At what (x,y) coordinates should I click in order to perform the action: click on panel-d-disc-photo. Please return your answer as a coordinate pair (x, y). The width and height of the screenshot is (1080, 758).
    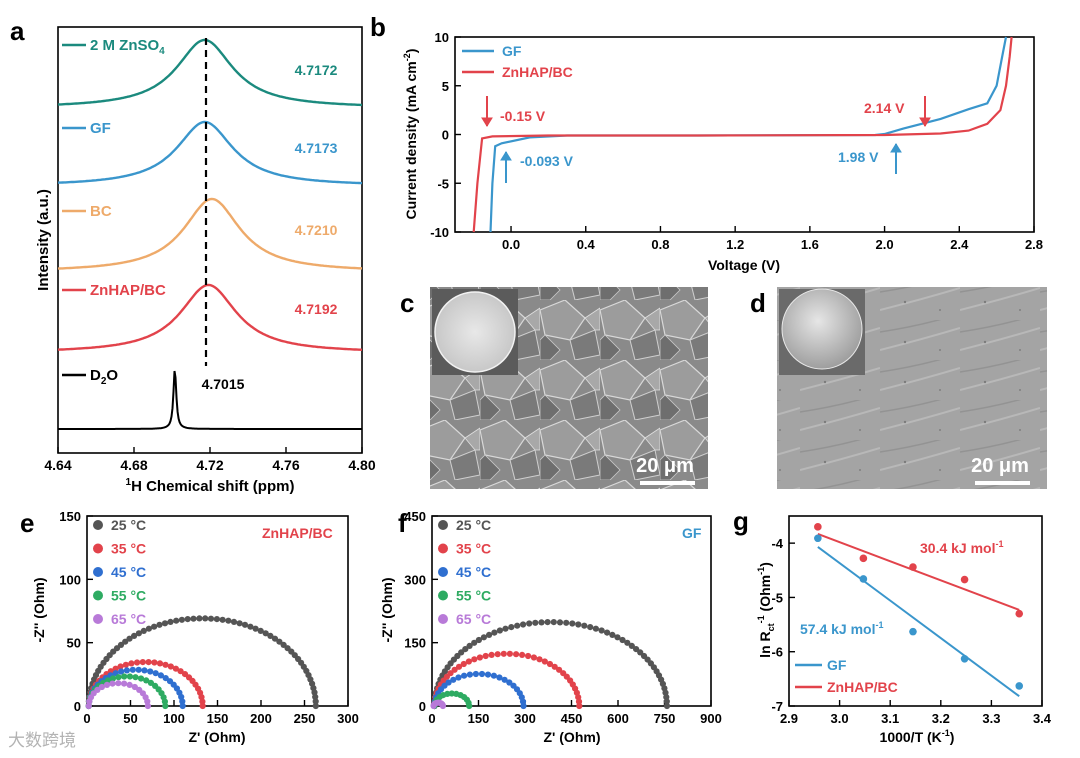
    Looking at the image, I should click on (822, 329).